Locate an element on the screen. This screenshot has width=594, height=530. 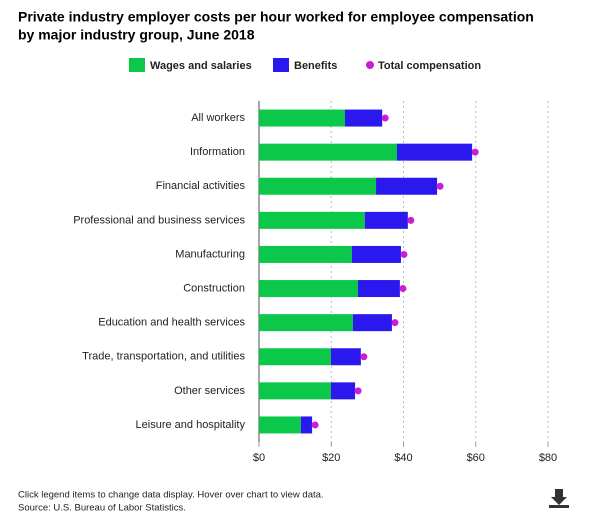
x-tick-label: $80 is located at coordinates (548, 458).